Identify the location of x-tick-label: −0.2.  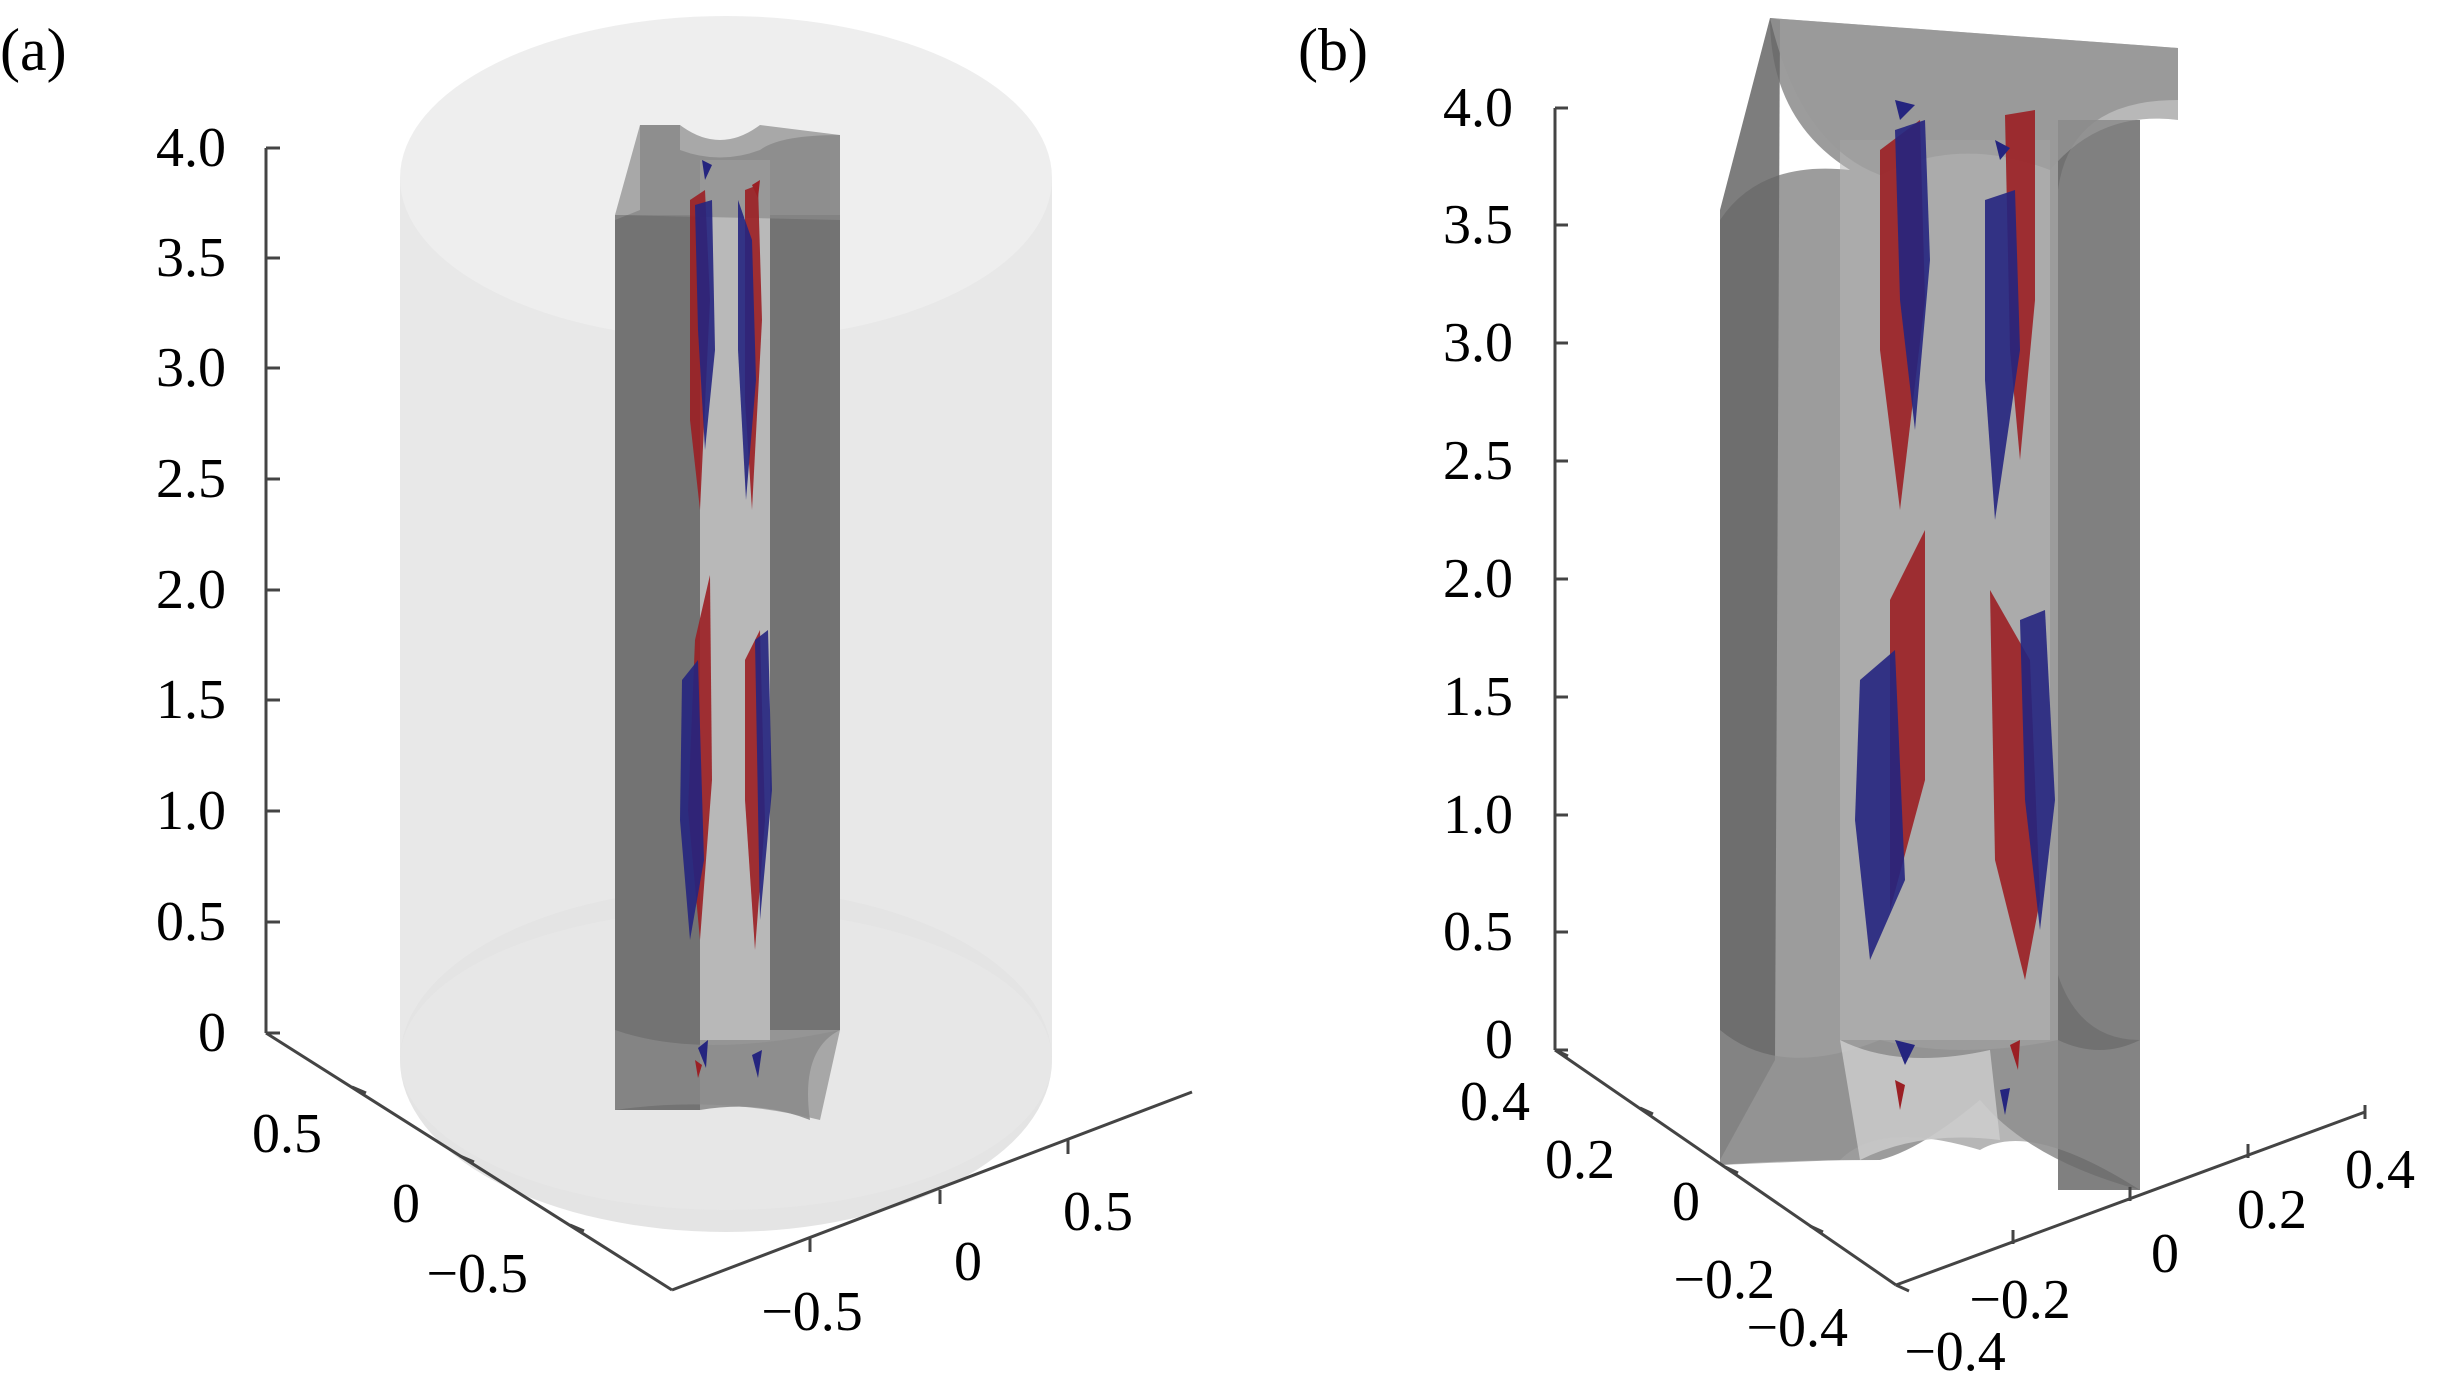
(2020, 1300).